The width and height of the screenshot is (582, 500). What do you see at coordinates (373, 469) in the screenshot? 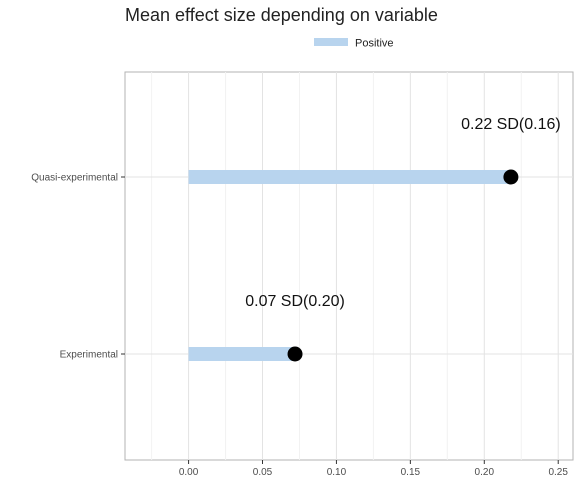
I see `x-axis-ticks: 0.00 0.05 0.10 0.15 0.20 0.25` at bounding box center [373, 469].